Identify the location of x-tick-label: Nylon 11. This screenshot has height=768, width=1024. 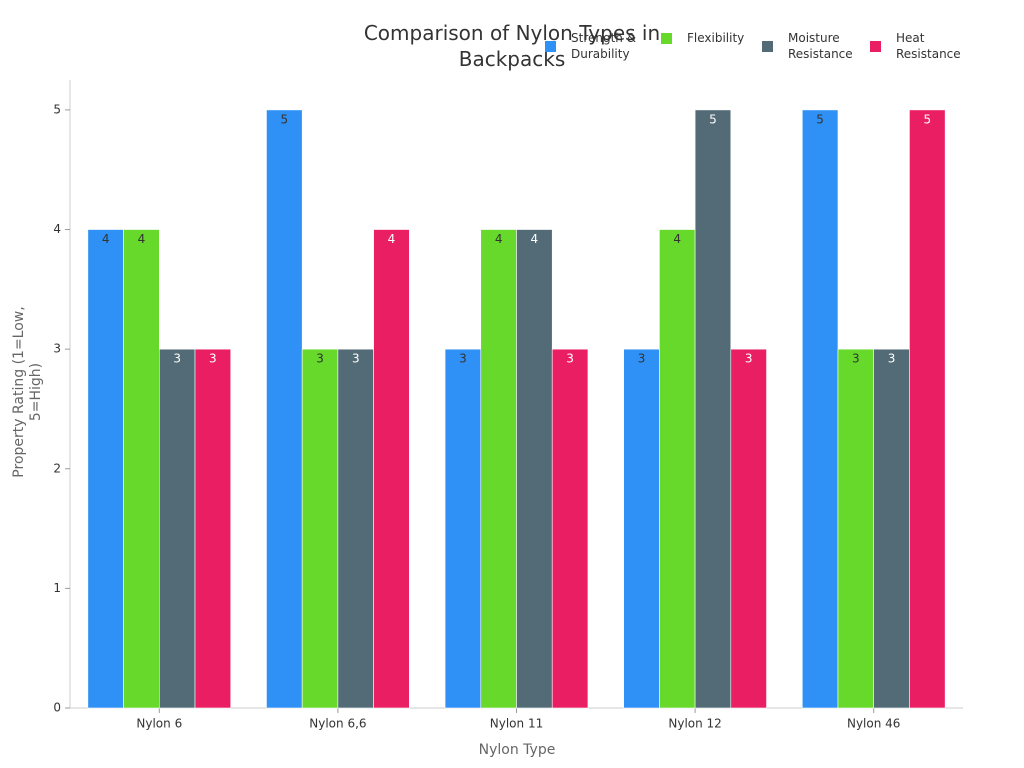
(516, 724).